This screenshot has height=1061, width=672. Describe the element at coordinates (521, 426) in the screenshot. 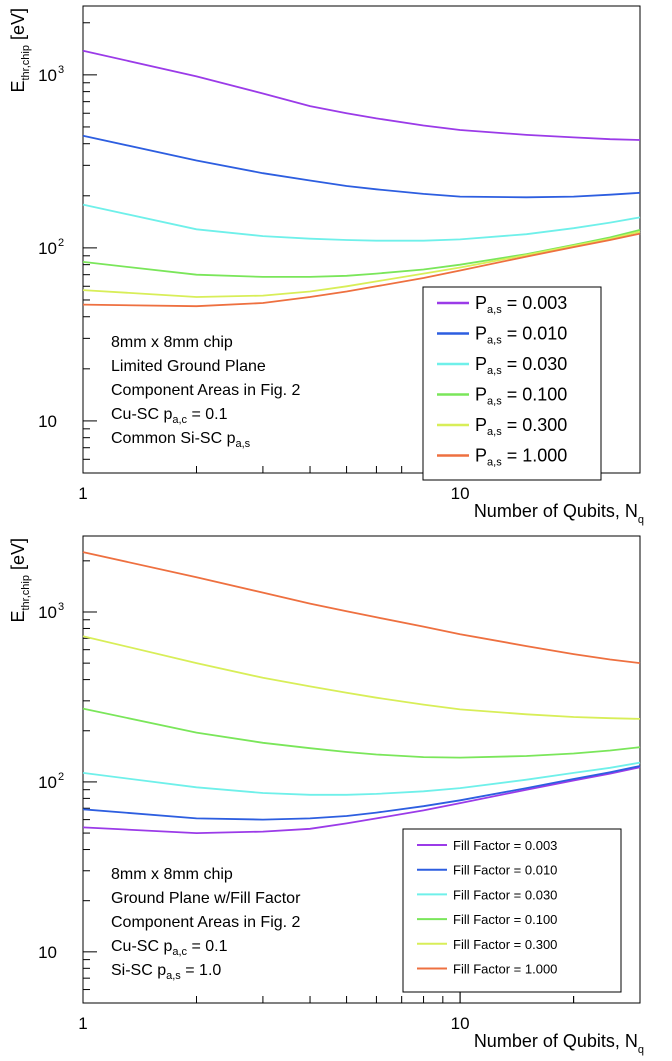

I see `legend-entry: Pa,s = 0.300` at that location.